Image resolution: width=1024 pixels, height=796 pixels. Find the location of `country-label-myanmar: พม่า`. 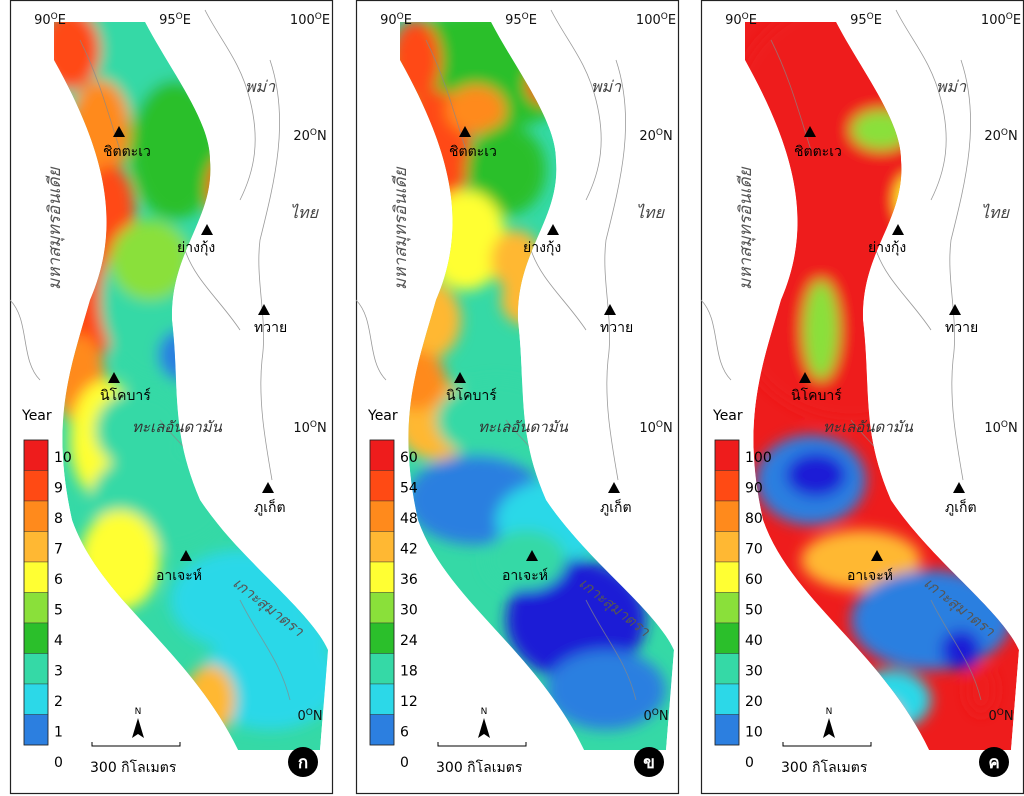

country-label-myanmar: พม่า is located at coordinates (951, 86).